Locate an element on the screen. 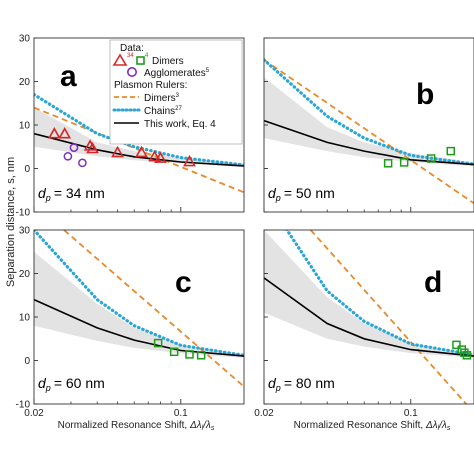  legend-dimers-sup-green: 4 is located at coordinates (147, 56).